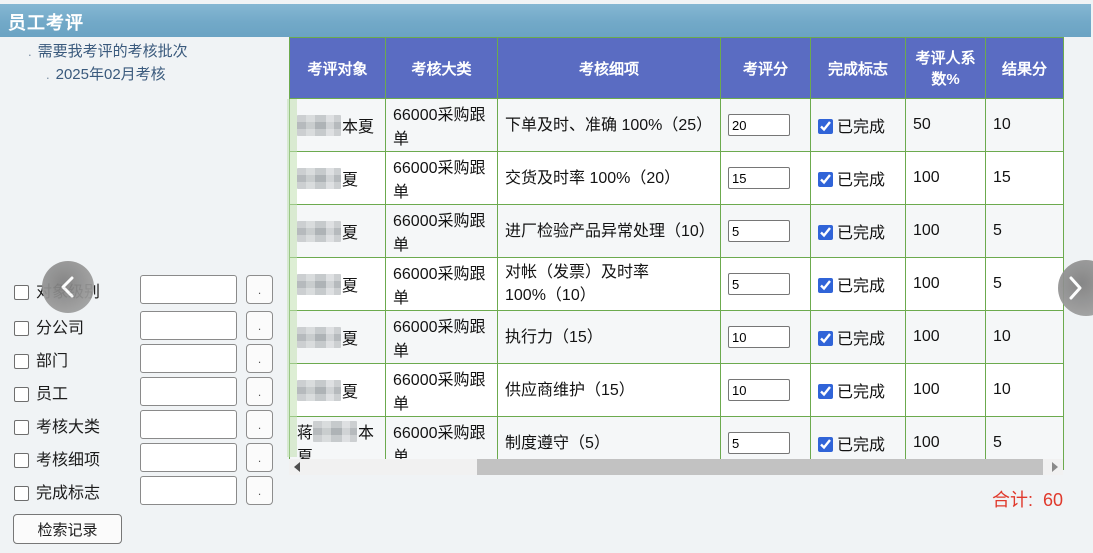 This screenshot has width=1093, height=553. What do you see at coordinates (21, 328) in the screenshot?
I see `branch-checkbox` at bounding box center [21, 328].